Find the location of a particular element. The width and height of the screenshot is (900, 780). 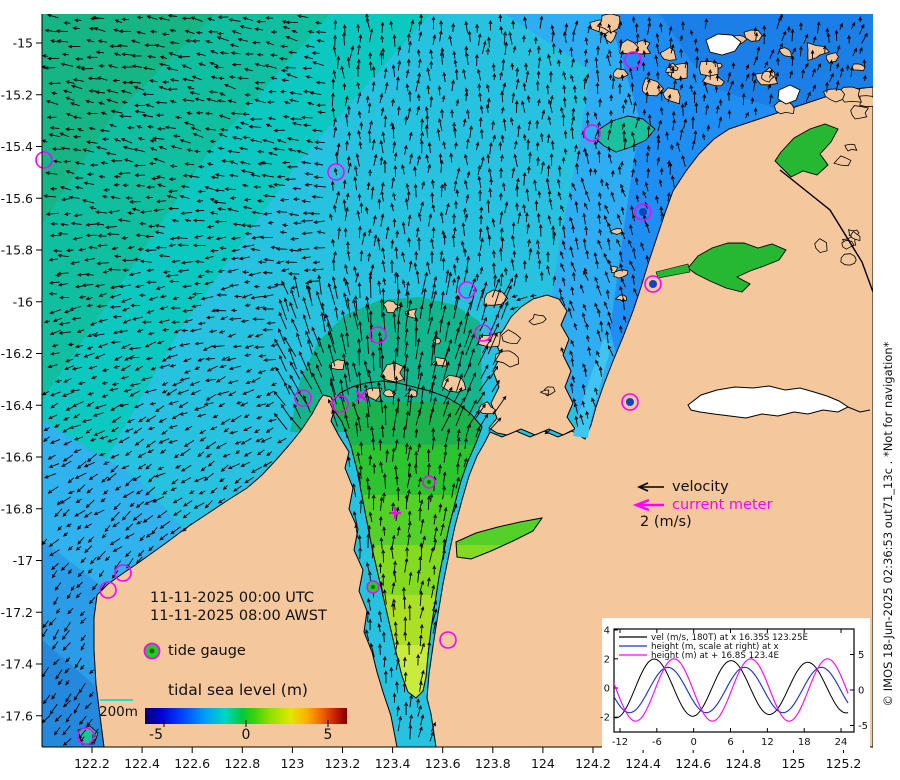

y-axis-tick-label: -15.6 is located at coordinates (17, 198).